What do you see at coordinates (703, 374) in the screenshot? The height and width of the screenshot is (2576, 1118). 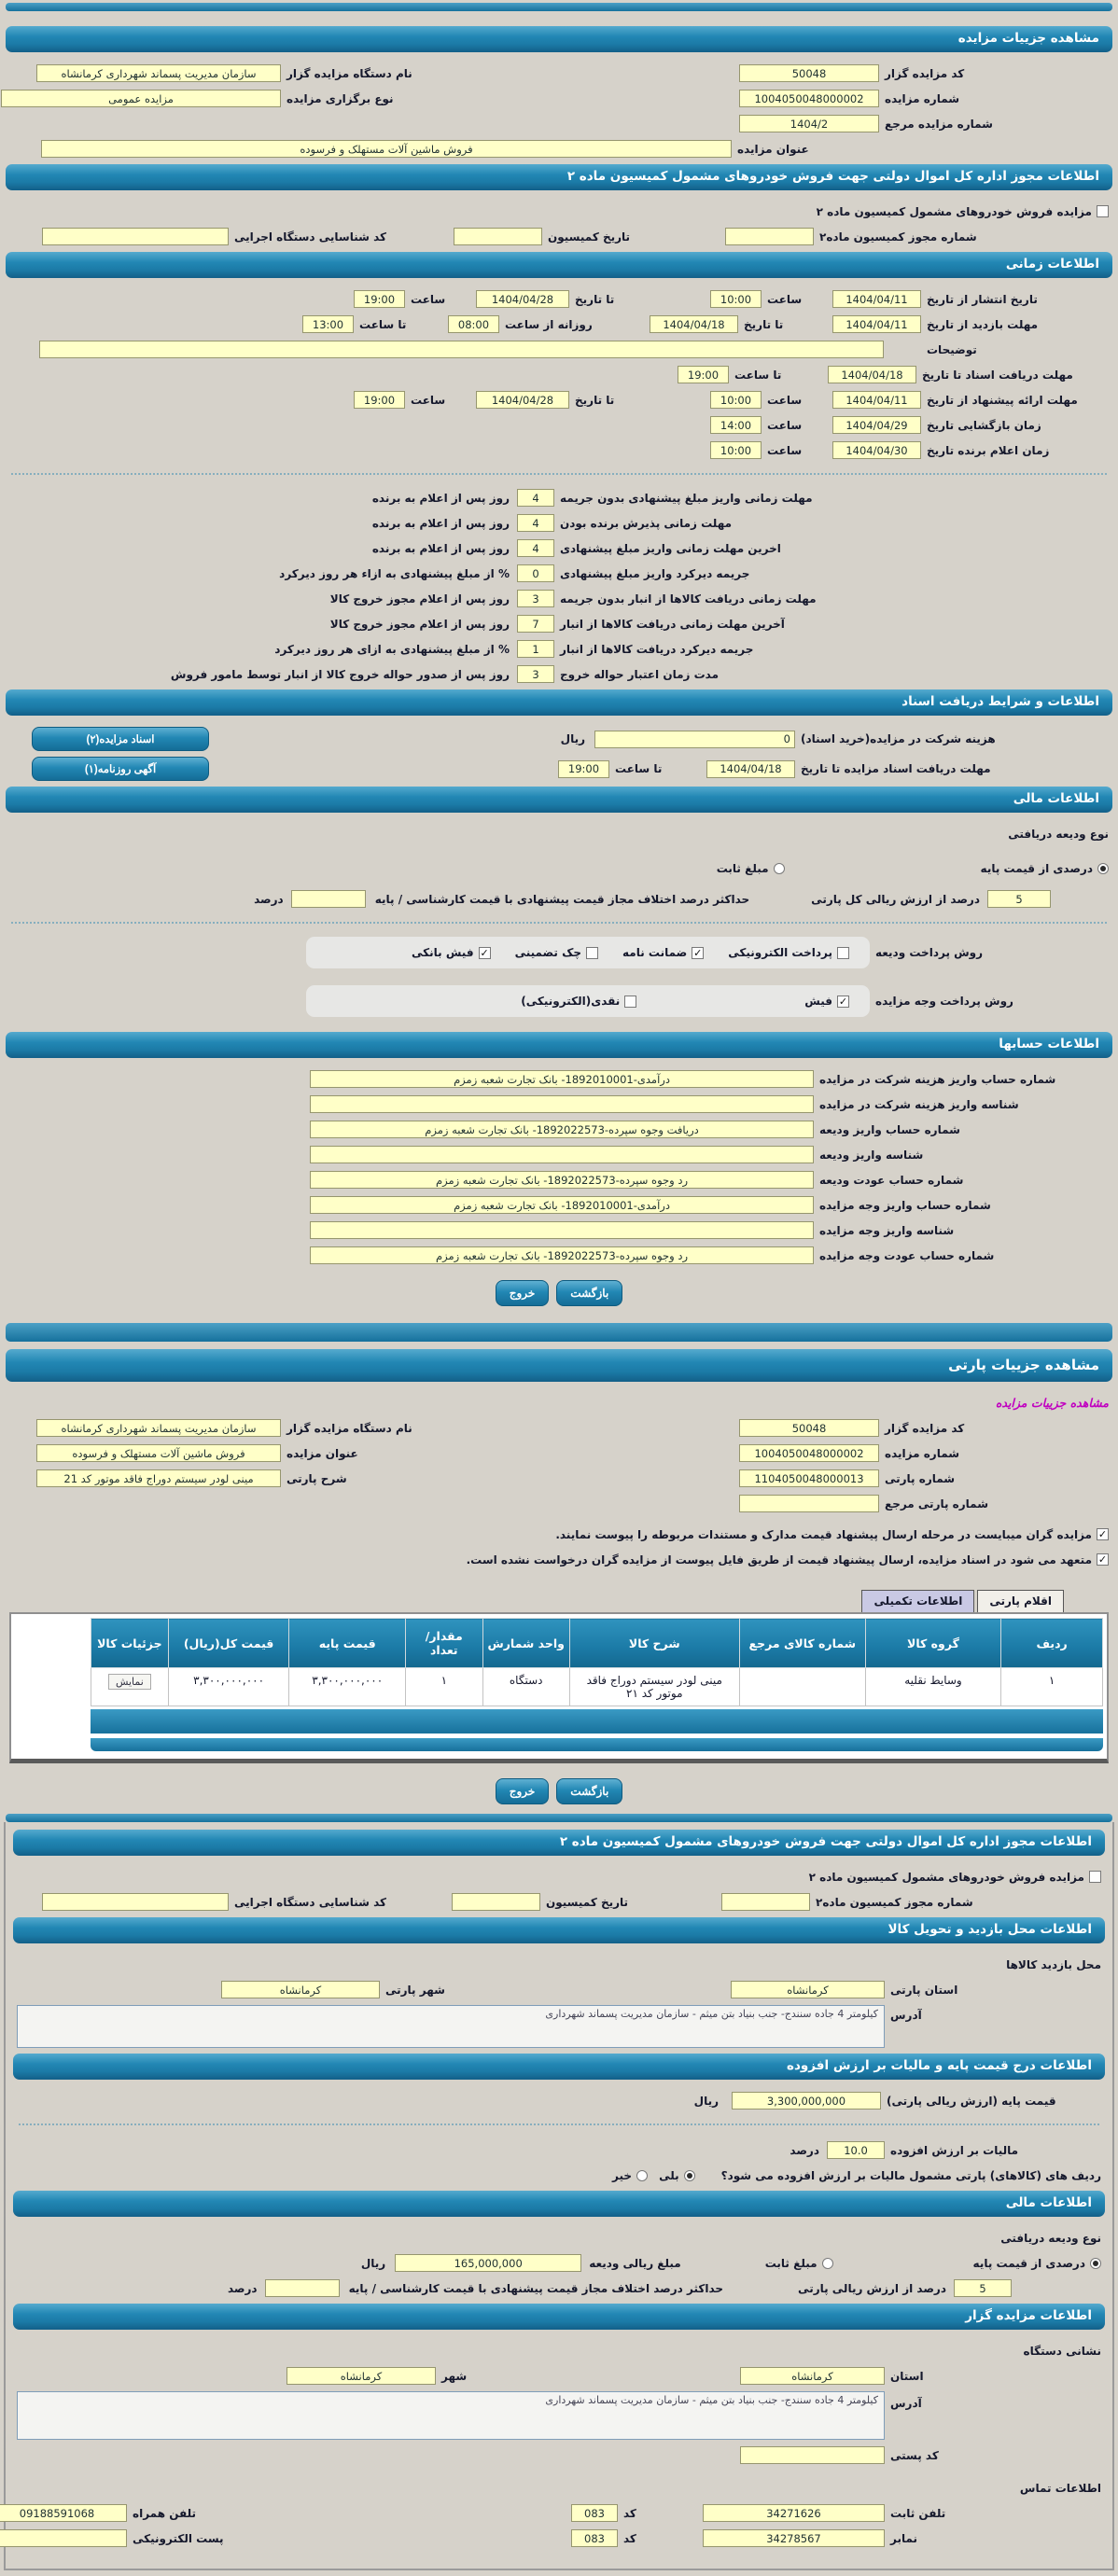 I see `docs-deadline-time-input: 19:00` at bounding box center [703, 374].